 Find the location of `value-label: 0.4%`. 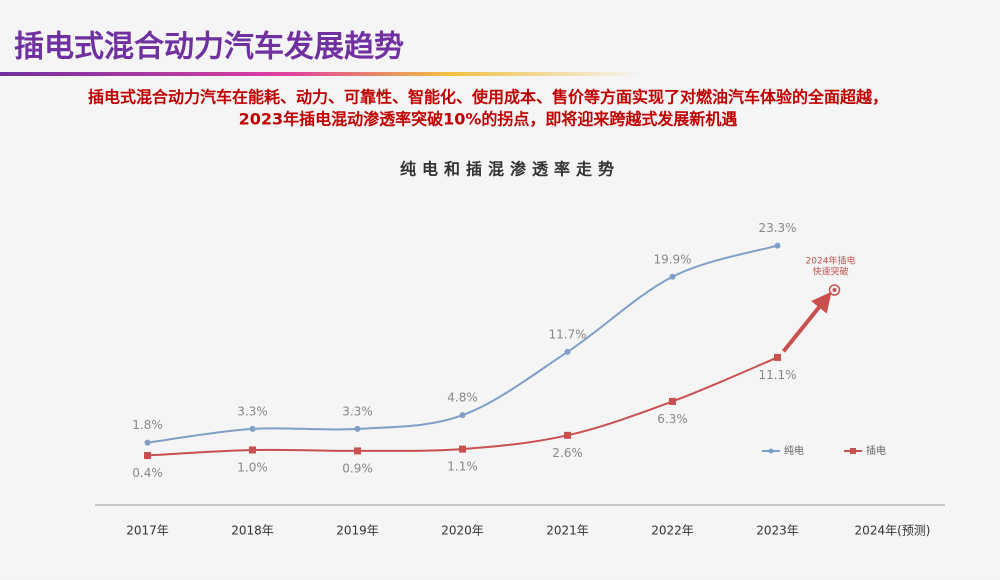

value-label: 0.4% is located at coordinates (147, 473).